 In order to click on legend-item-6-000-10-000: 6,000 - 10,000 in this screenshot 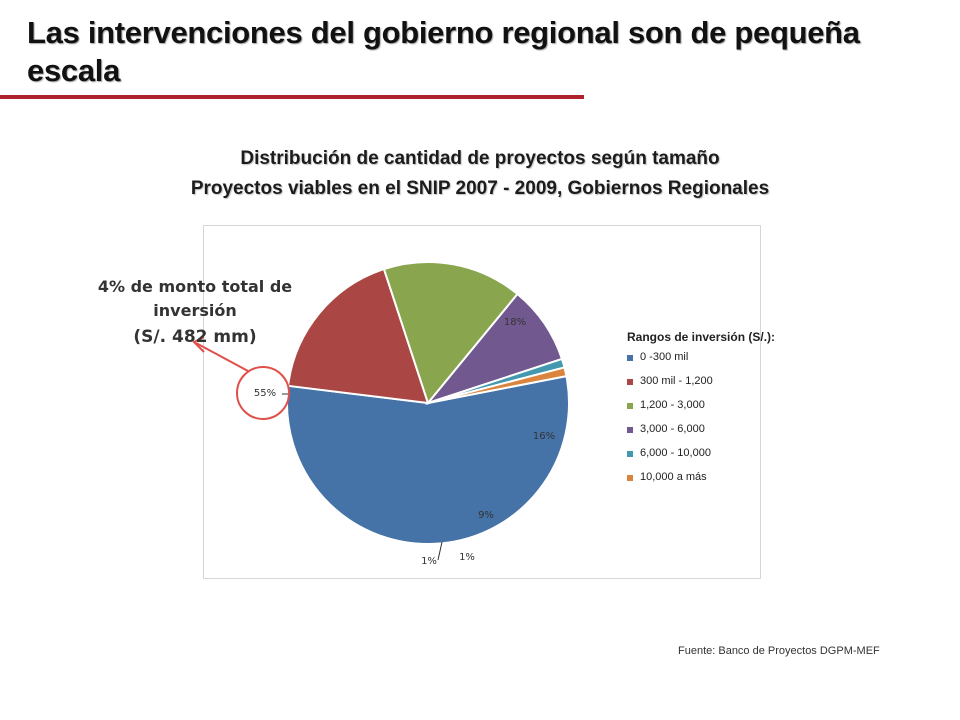, I will do `click(727, 459)`.